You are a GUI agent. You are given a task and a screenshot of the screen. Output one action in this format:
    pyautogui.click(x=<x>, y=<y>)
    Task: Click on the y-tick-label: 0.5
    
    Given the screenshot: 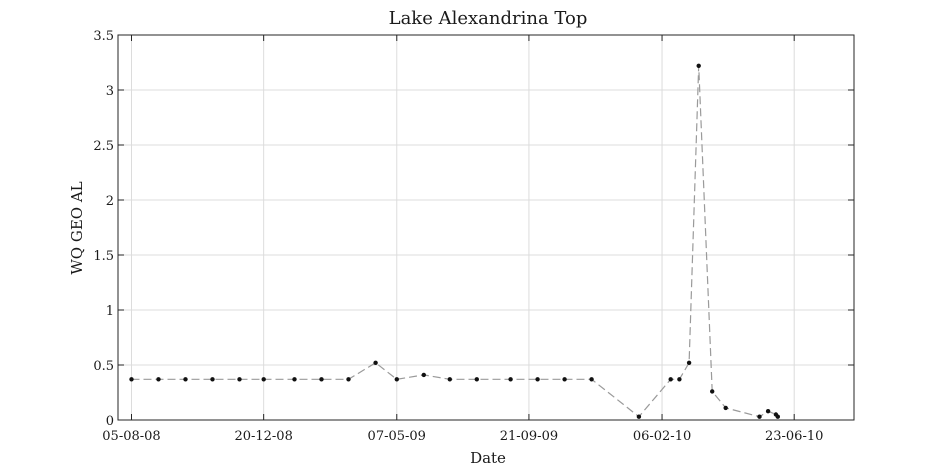 What is the action you would take?
    pyautogui.click(x=103, y=366)
    